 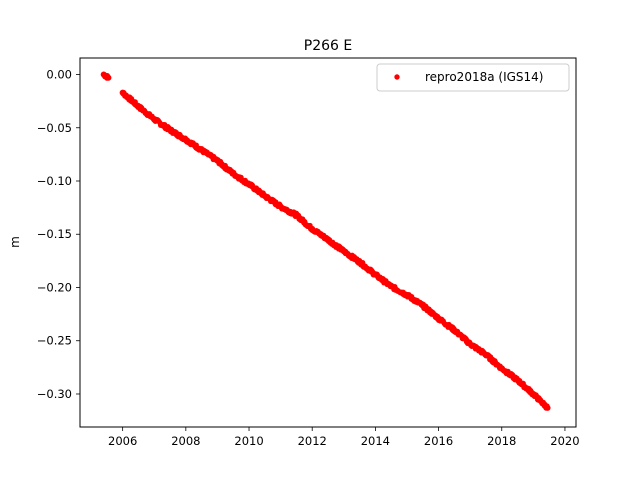 I want to click on x-tick-label: 2016, so click(x=438, y=441).